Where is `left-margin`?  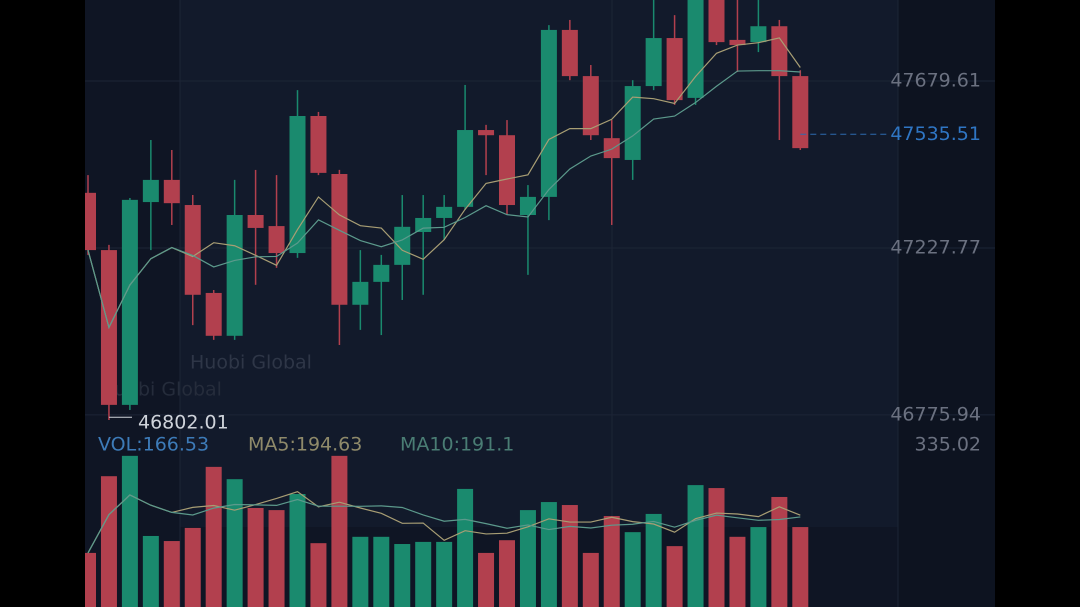 left-margin is located at coordinates (42, 303).